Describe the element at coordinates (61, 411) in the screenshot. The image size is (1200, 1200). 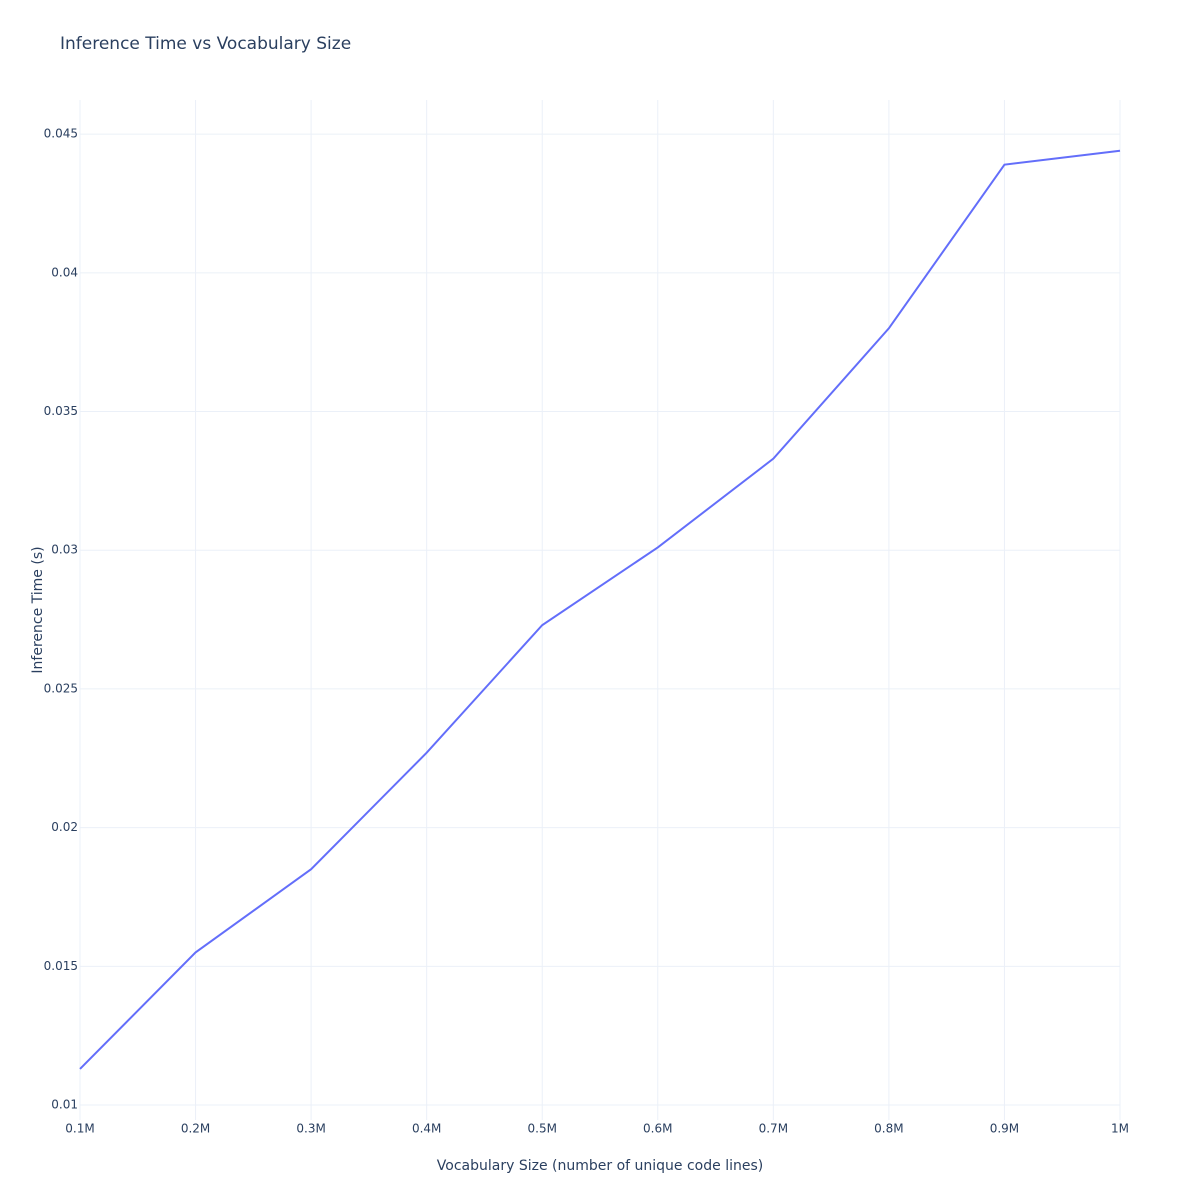
I see `y-tick-label: 0.035` at that location.